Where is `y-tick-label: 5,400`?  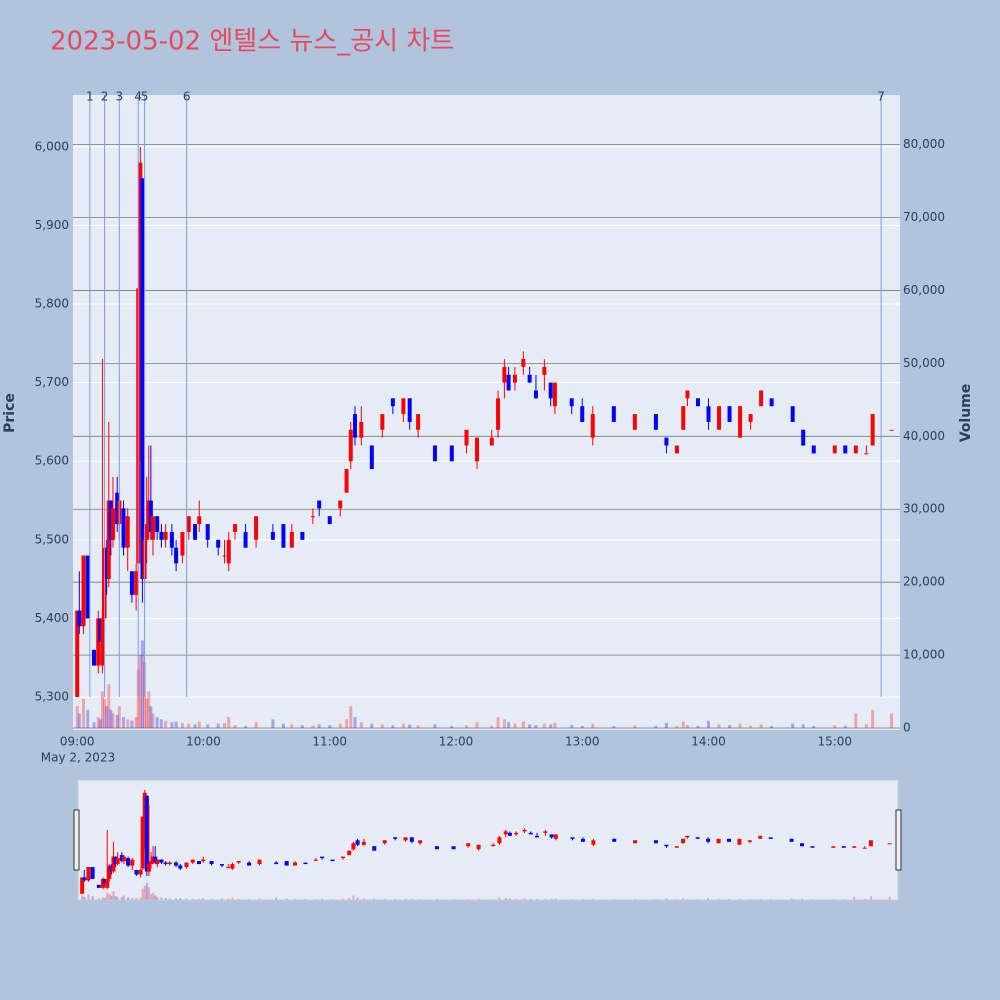
y-tick-label: 5,400 is located at coordinates (52, 618).